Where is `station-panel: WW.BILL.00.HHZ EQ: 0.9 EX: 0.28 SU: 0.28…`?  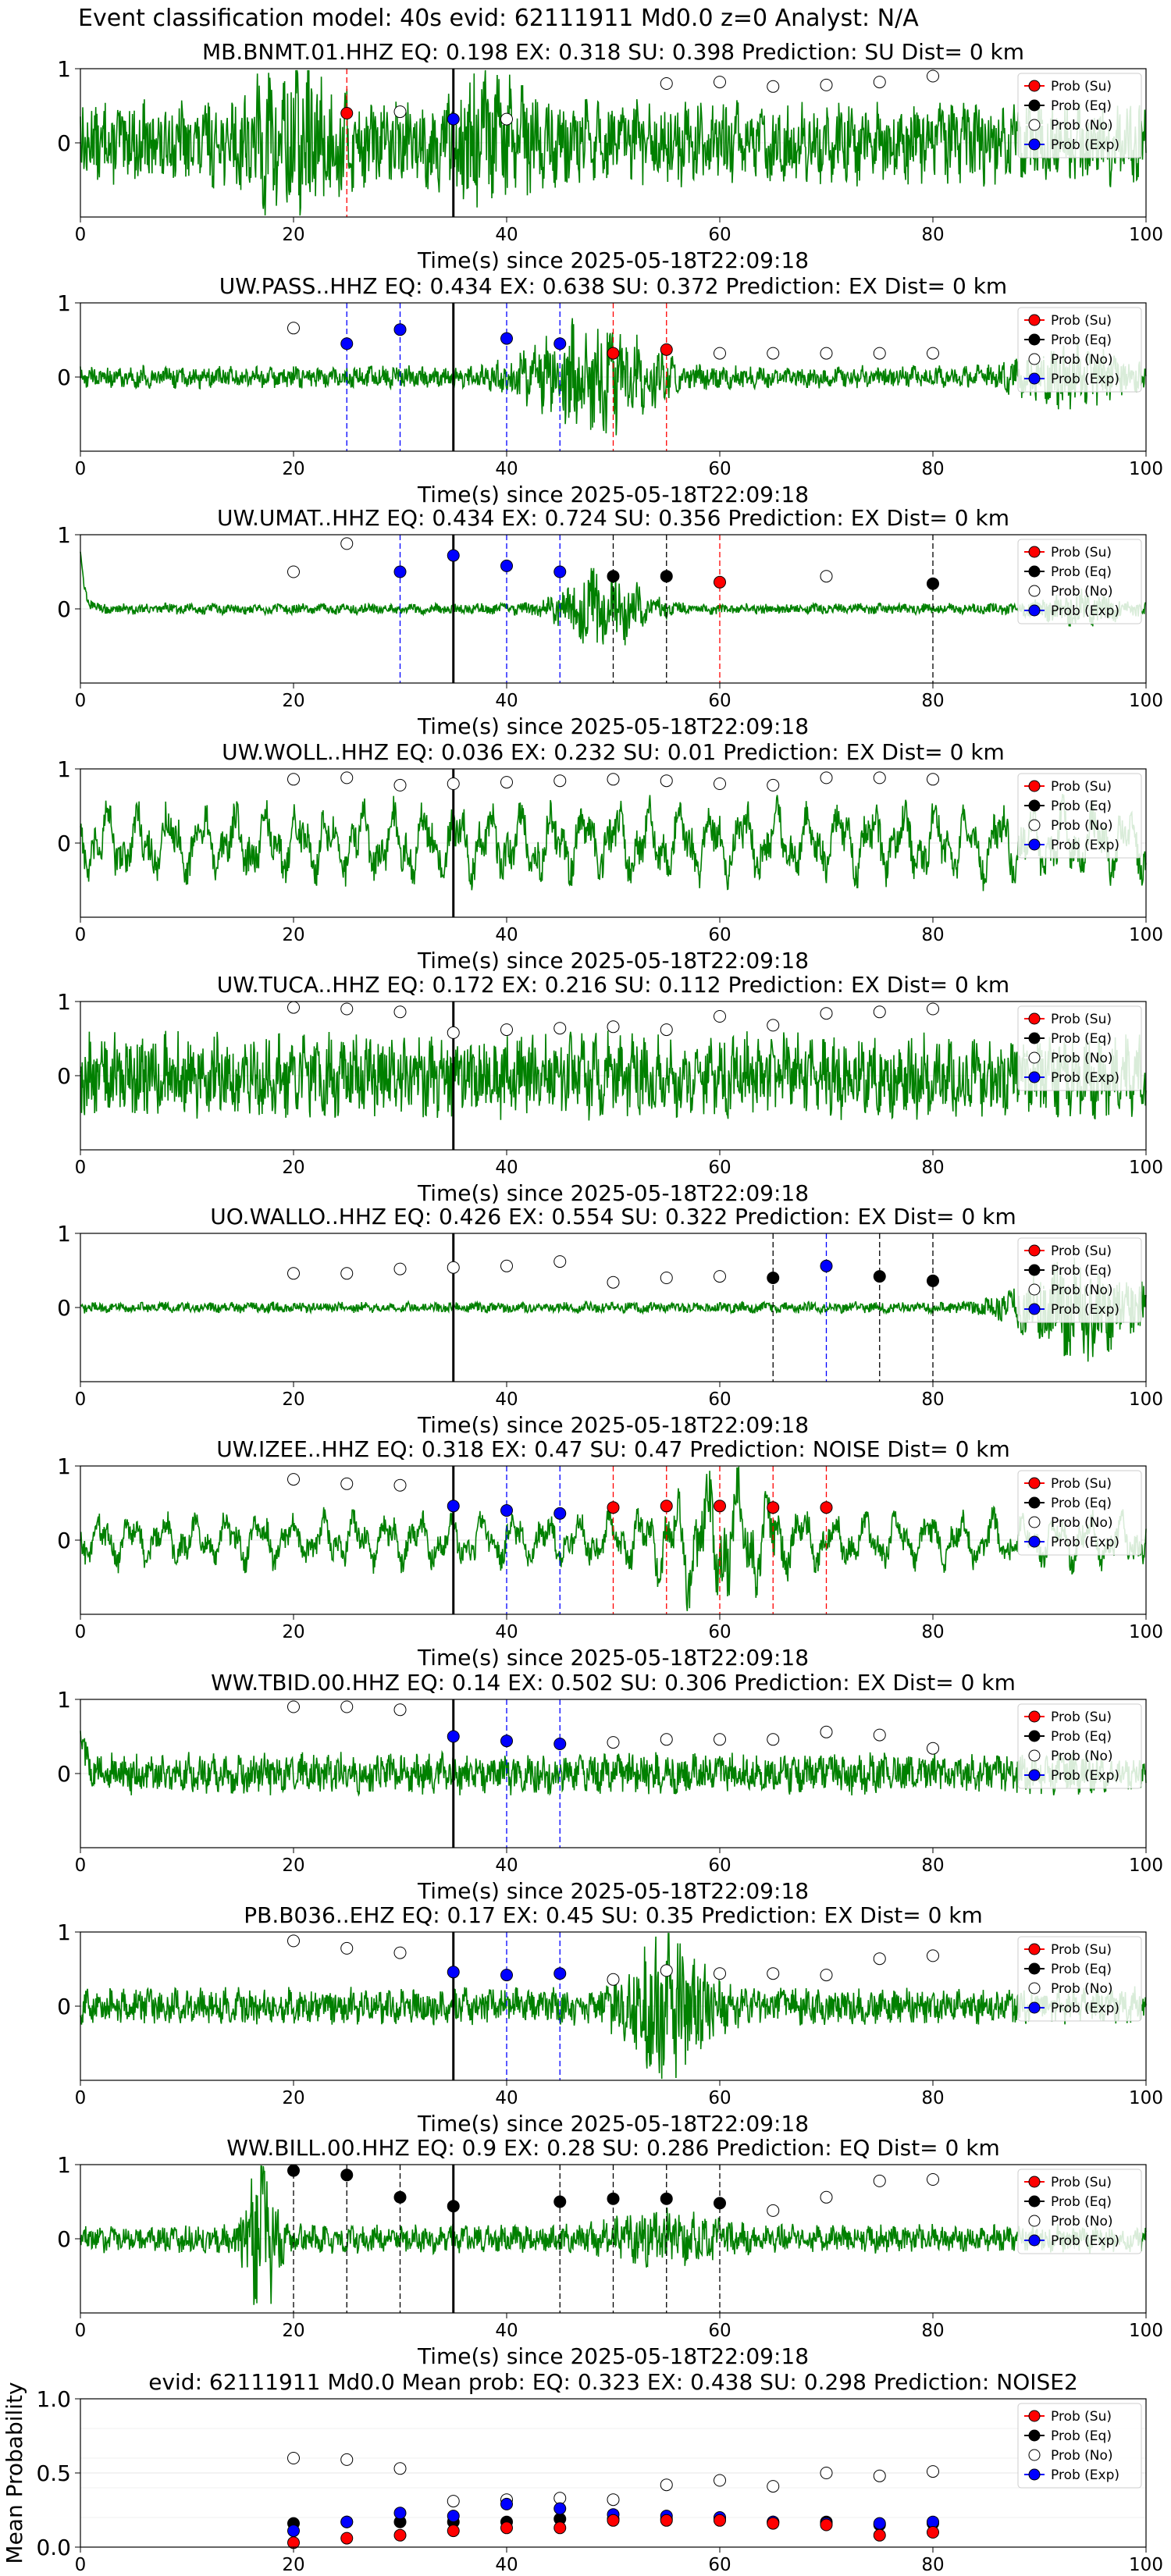
station-panel: WW.BILL.00.HHZ EQ: 0.9 EX: 0.28 SU: 0.28… is located at coordinates (610, 2252).